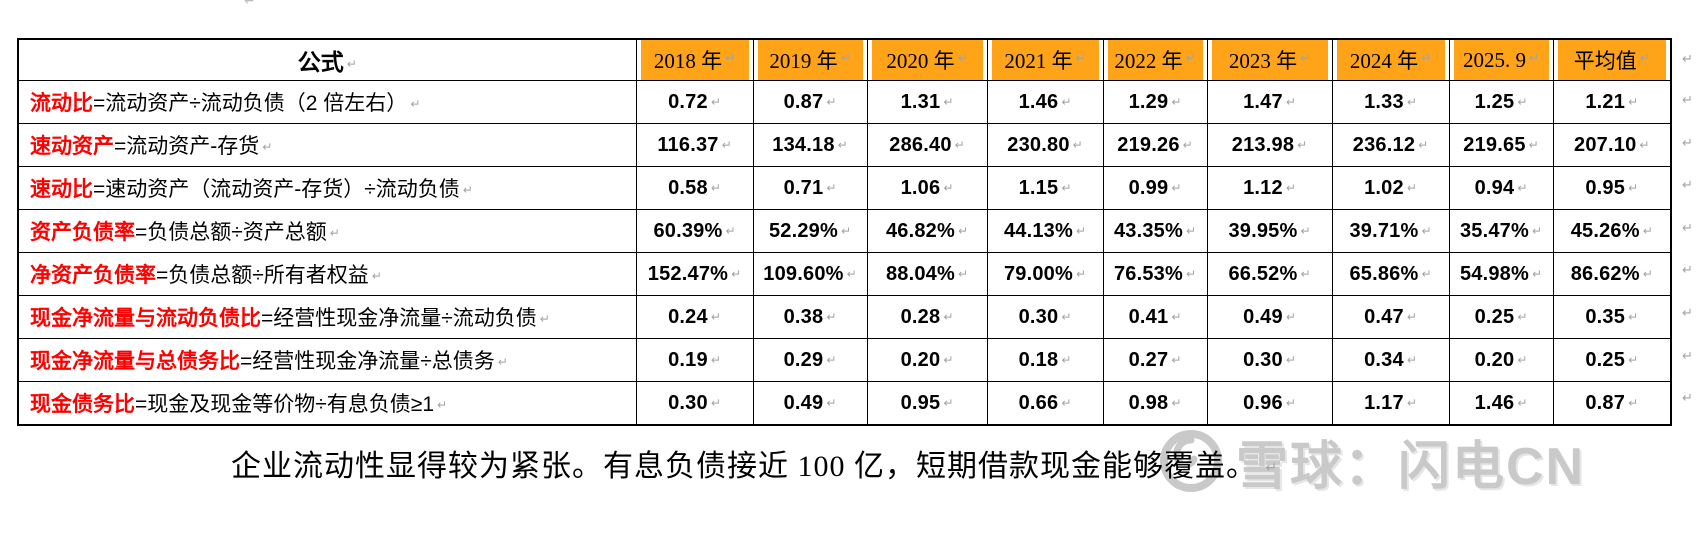 The image size is (1702, 538). Describe the element at coordinates (1269, 274) in the screenshot. I see `value-cell: 66.52% ↵` at that location.